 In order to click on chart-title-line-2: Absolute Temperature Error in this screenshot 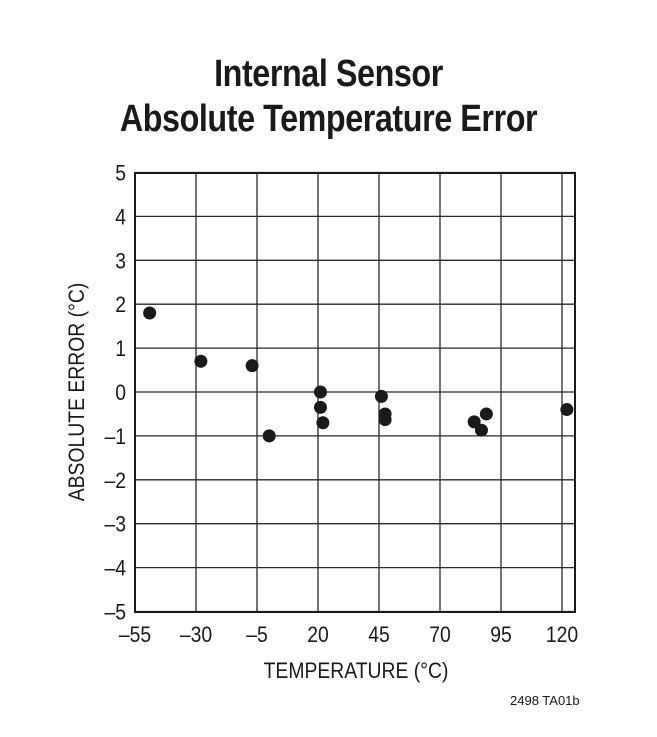, I will do `click(328, 119)`.